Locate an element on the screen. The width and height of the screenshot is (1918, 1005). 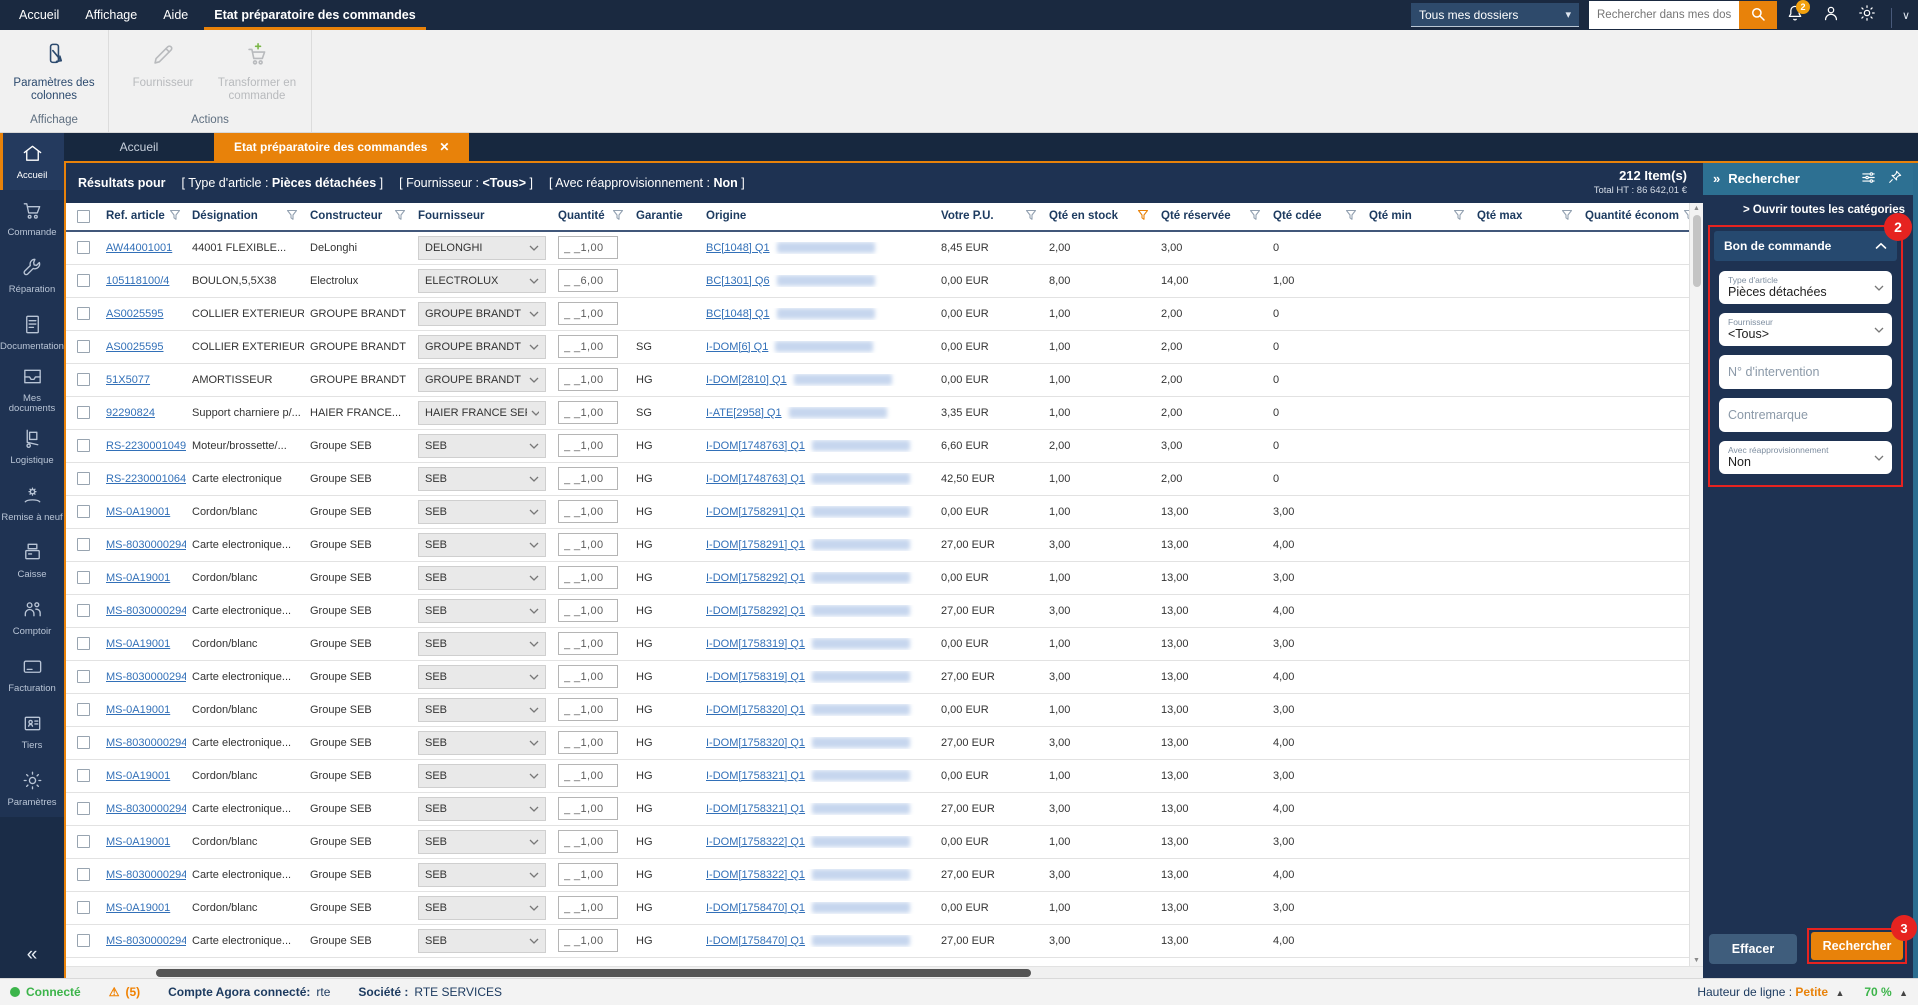
clear-button: Effacer is located at coordinates (1753, 949).